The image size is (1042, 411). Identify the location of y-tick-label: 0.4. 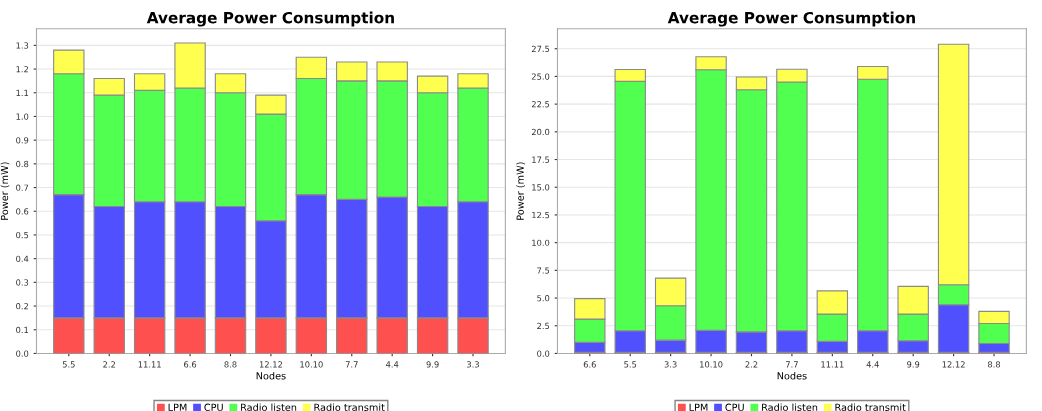
(22, 258).